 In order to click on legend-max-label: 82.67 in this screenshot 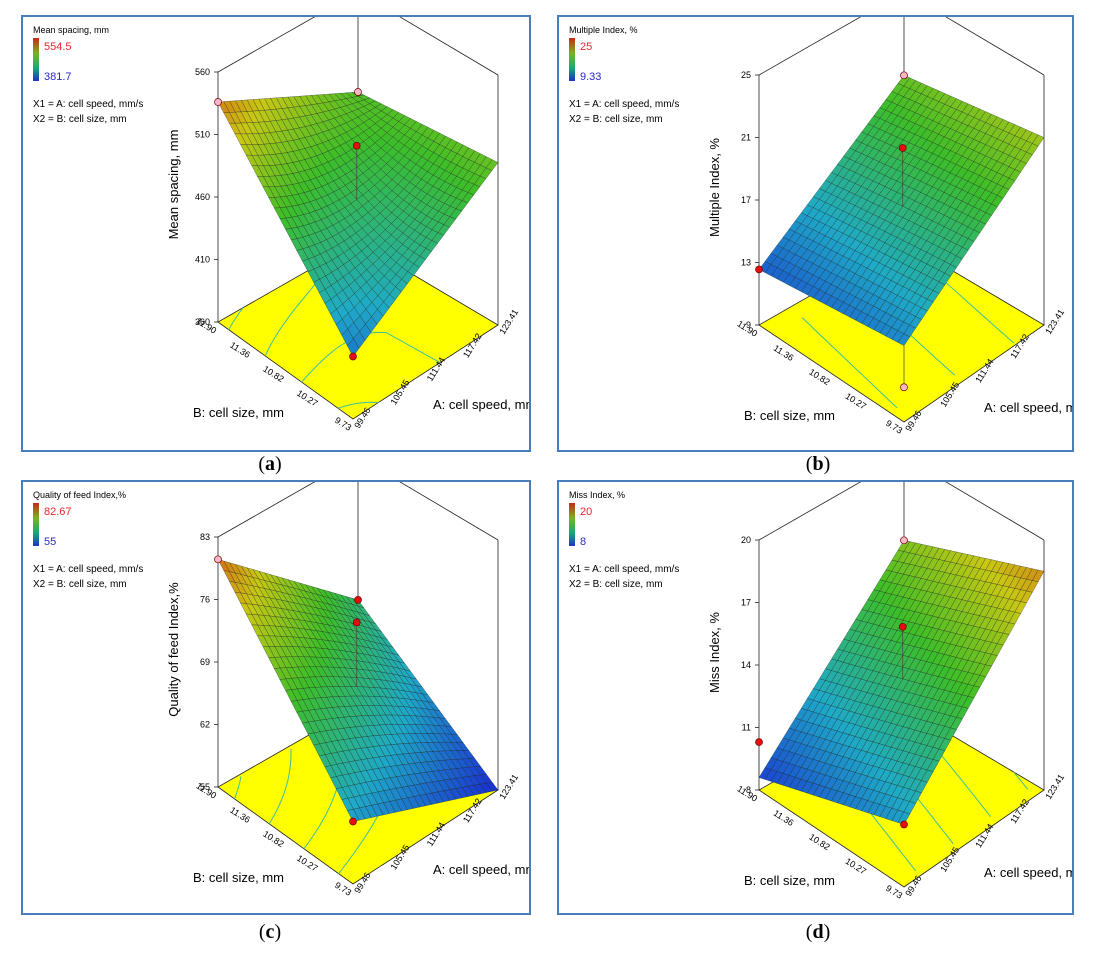, I will do `click(58, 512)`.